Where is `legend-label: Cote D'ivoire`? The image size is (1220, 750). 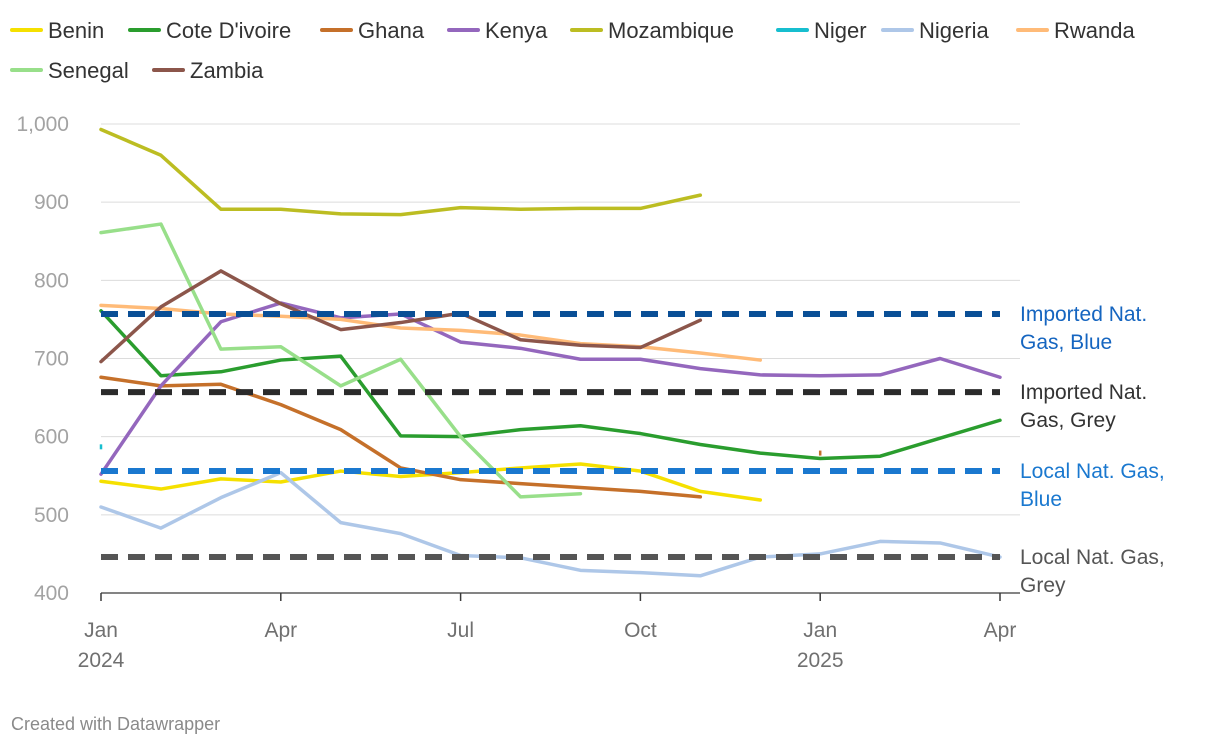 legend-label: Cote D'ivoire is located at coordinates (228, 30).